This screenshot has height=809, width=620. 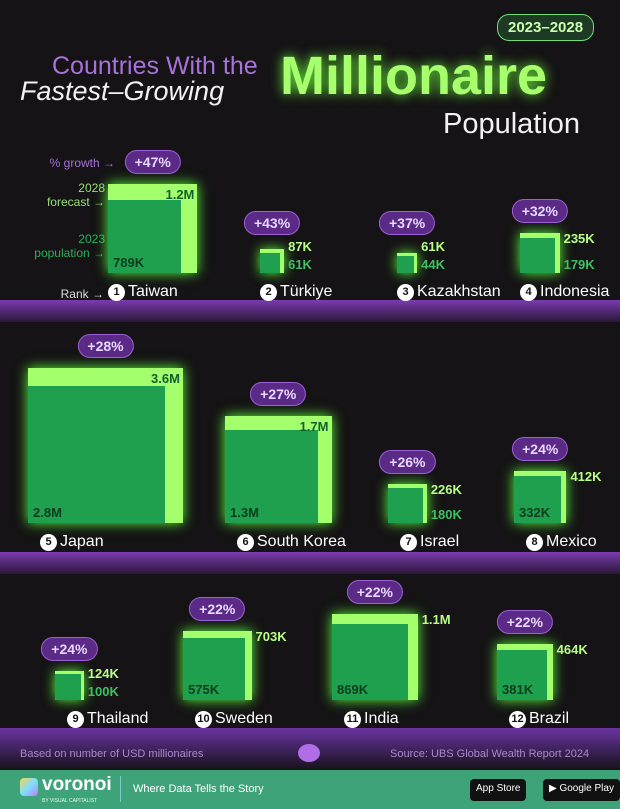 What do you see at coordinates (129, 262) in the screenshot?
I see `population-label: 789K` at bounding box center [129, 262].